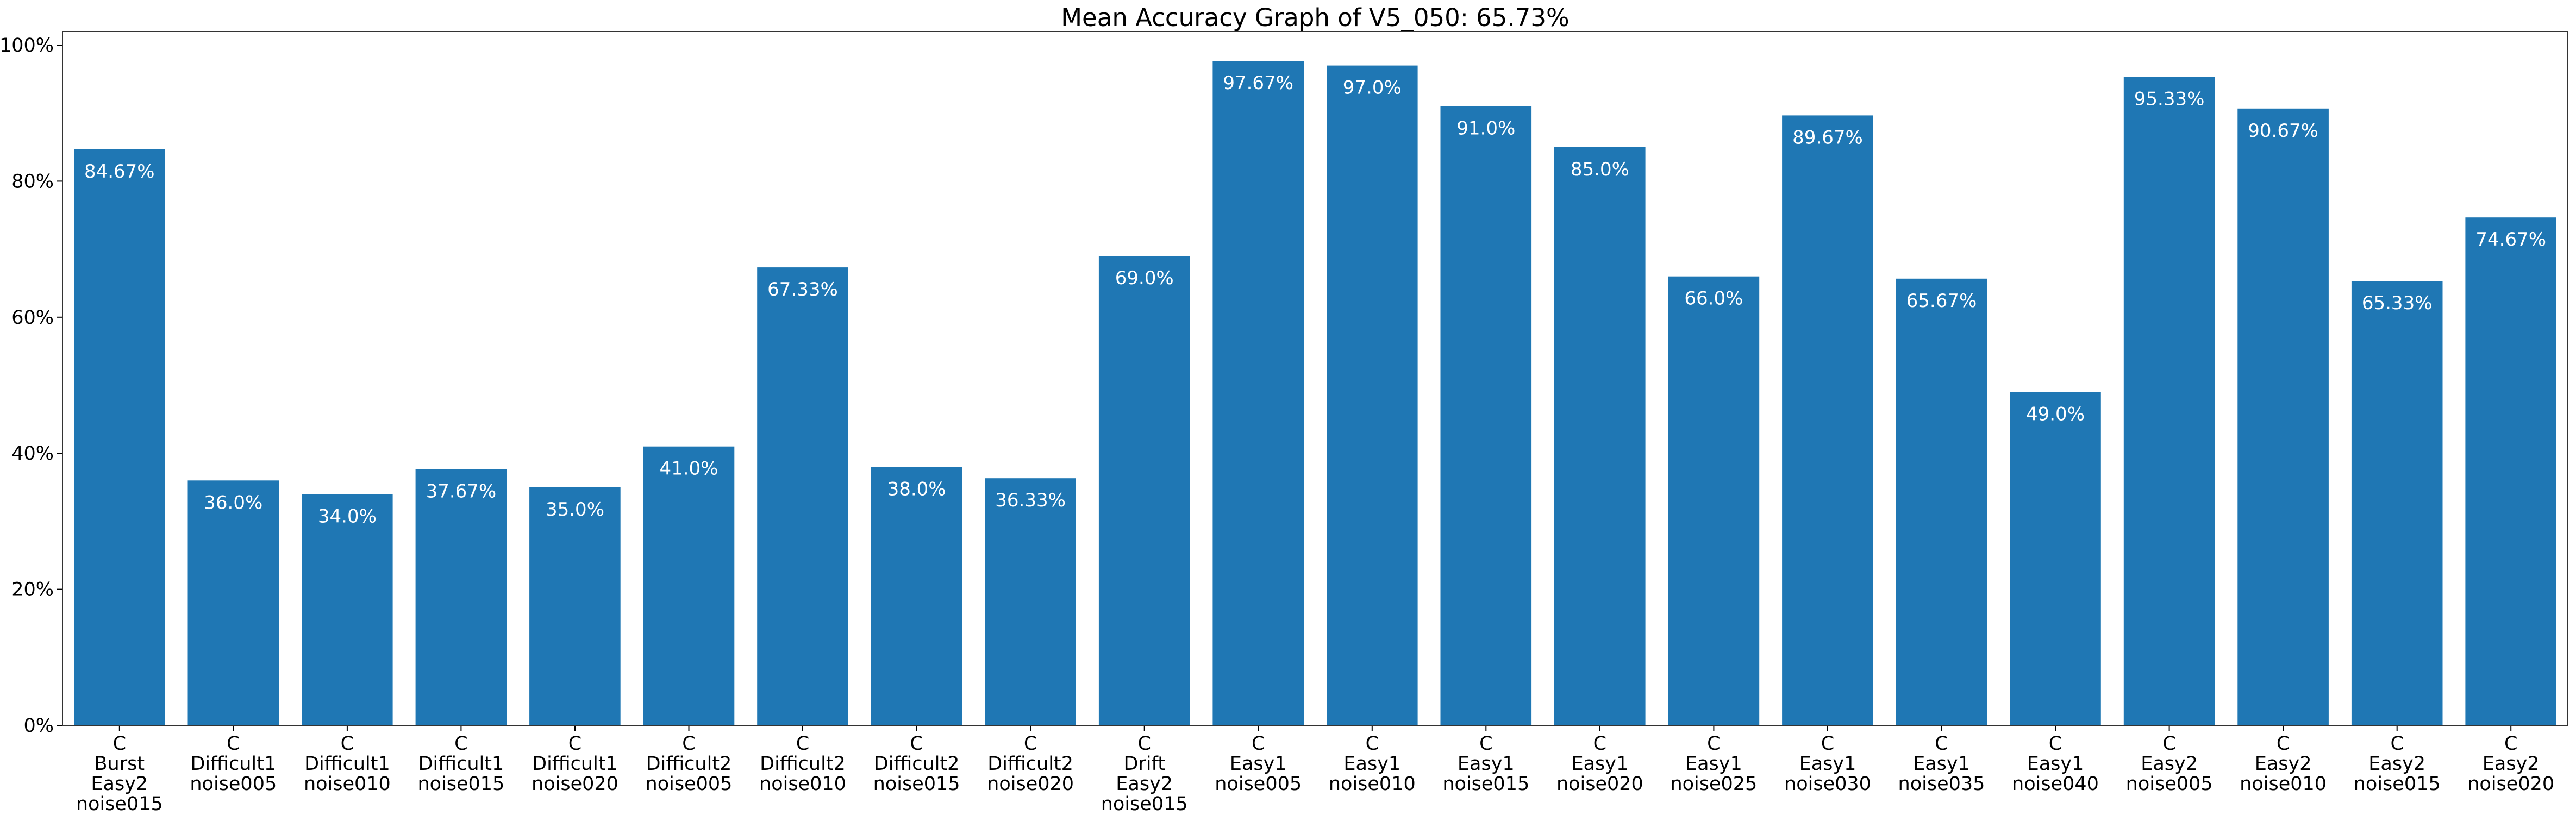  Describe the element at coordinates (1030, 500) in the screenshot. I see `bar-value-label: 36.33%` at that location.